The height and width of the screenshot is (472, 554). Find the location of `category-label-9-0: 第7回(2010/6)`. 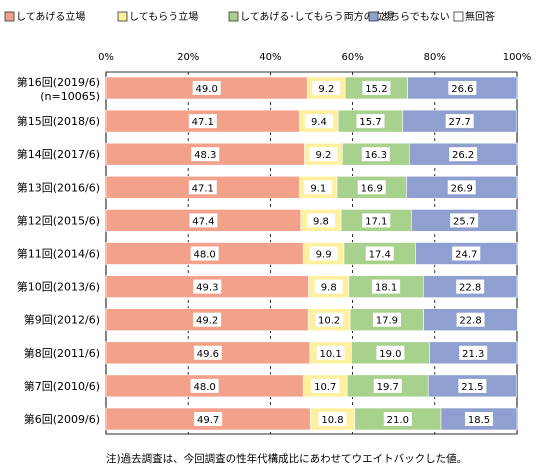

category-label-9-0: 第7回(2010/6) is located at coordinates (62, 386).